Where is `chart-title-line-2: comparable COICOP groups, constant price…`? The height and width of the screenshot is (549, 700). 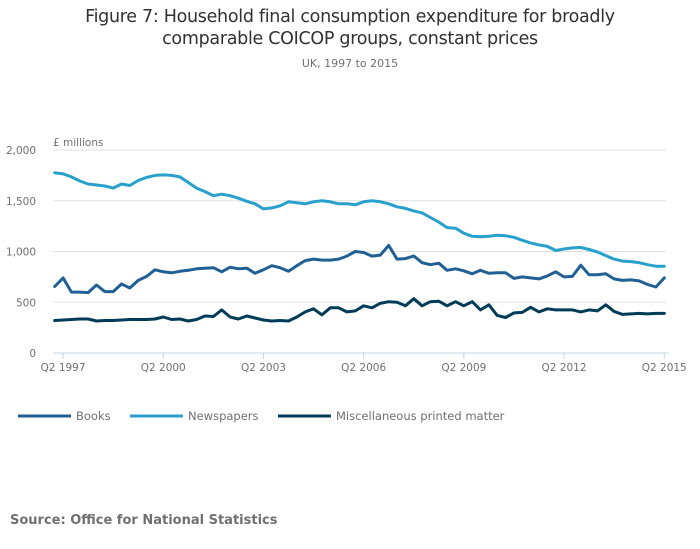 chart-title-line-2: comparable COICOP groups, constant price… is located at coordinates (350, 39).